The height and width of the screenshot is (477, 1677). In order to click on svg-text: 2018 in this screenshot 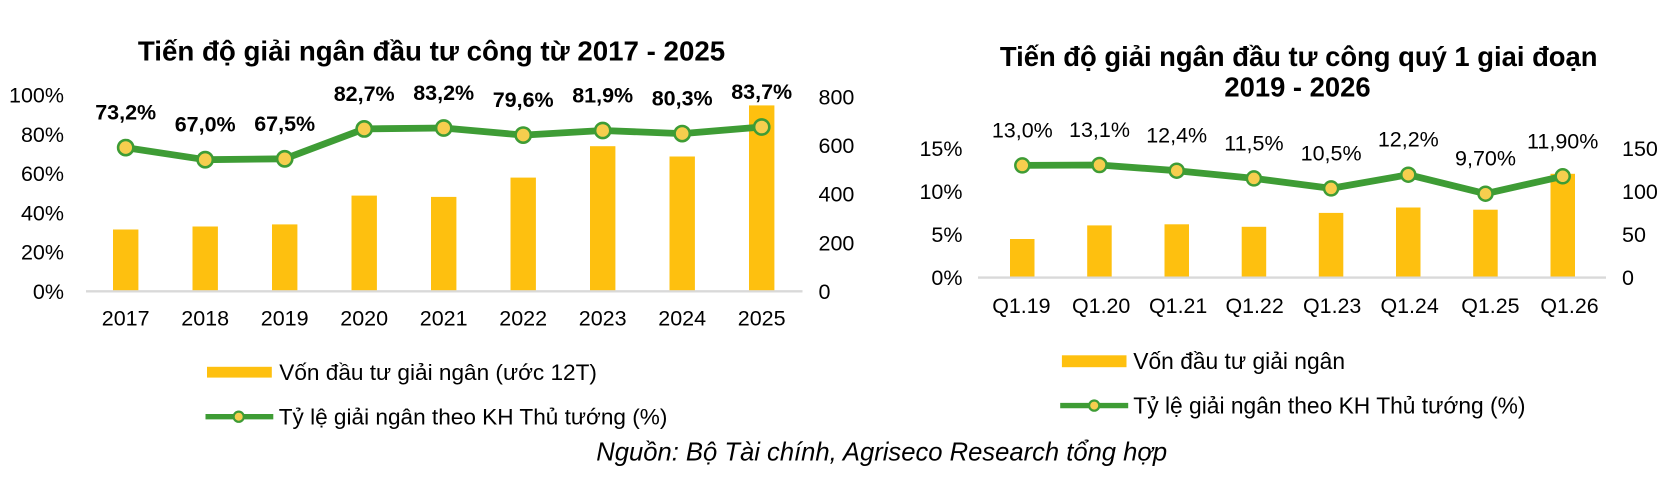, I will do `click(205, 319)`.